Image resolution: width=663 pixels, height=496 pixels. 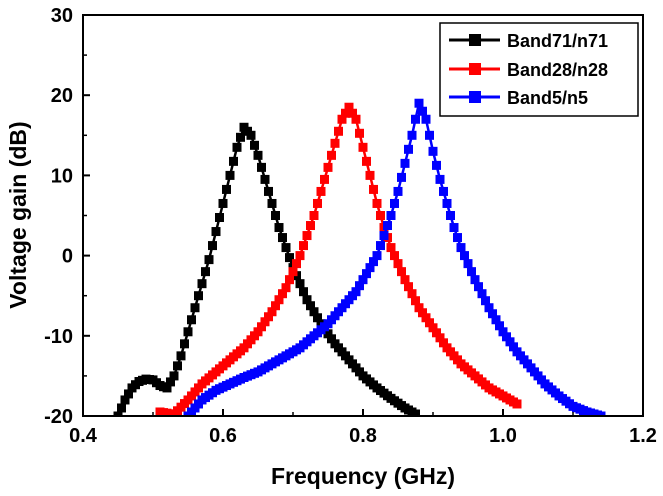 What do you see at coordinates (62, 16) in the screenshot?
I see `y-tick-label: 30` at bounding box center [62, 16].